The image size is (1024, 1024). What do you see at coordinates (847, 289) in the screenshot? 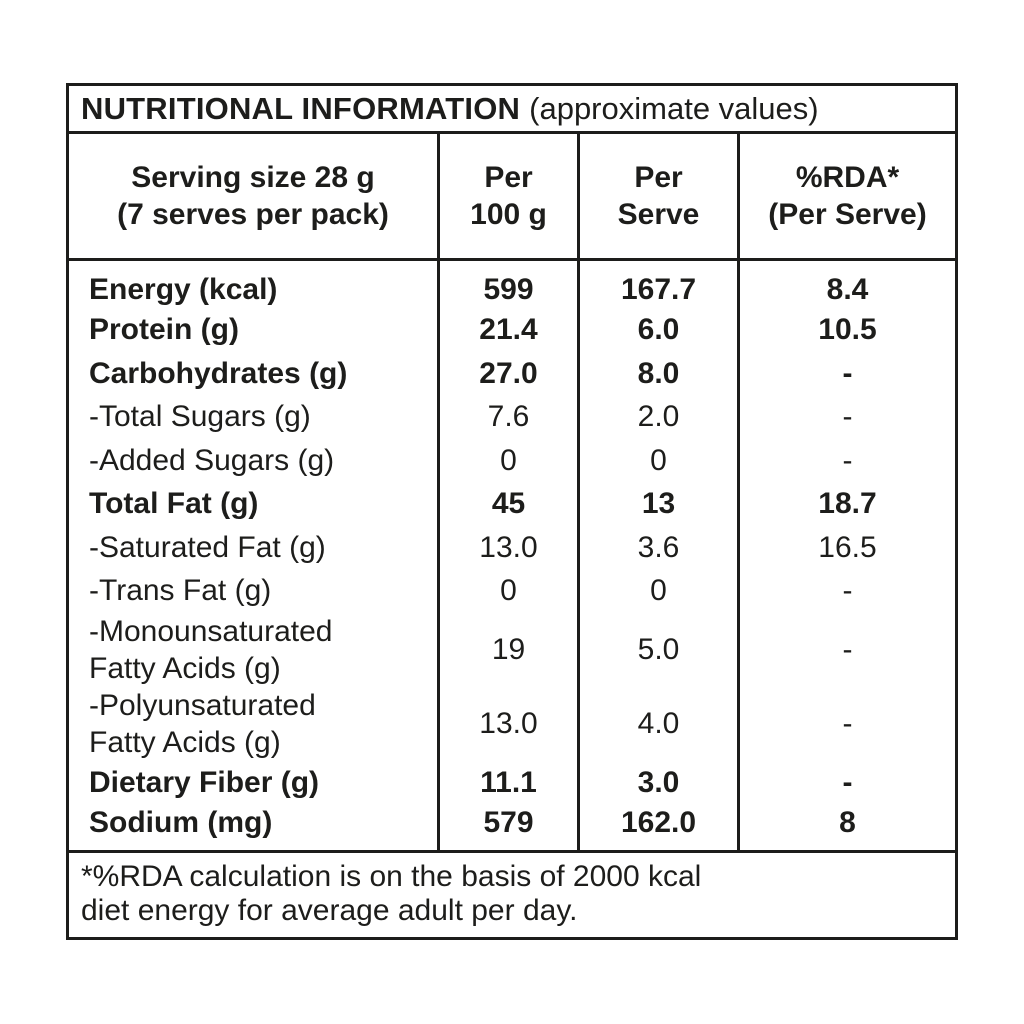
I see `value-rda: 8.4` at bounding box center [847, 289].